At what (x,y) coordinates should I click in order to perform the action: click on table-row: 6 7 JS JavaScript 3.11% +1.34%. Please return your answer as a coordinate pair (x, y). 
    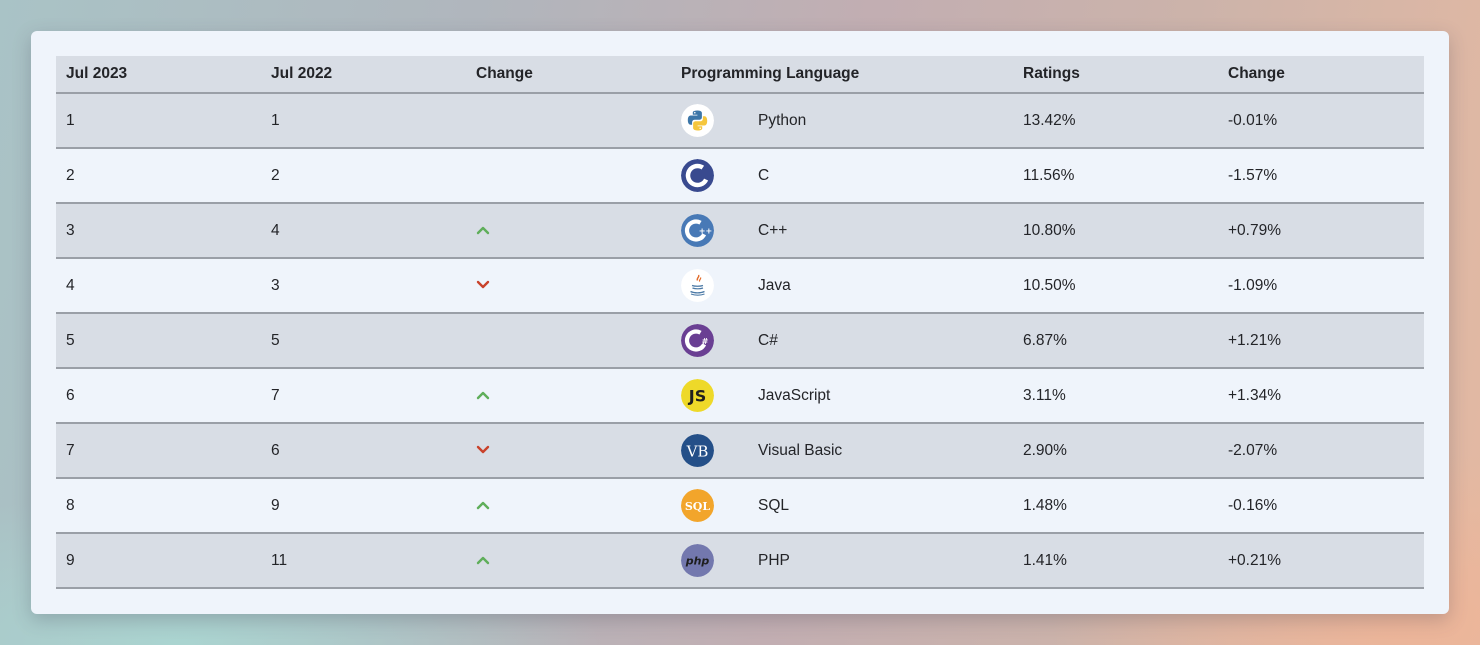
    Looking at the image, I should click on (740, 396).